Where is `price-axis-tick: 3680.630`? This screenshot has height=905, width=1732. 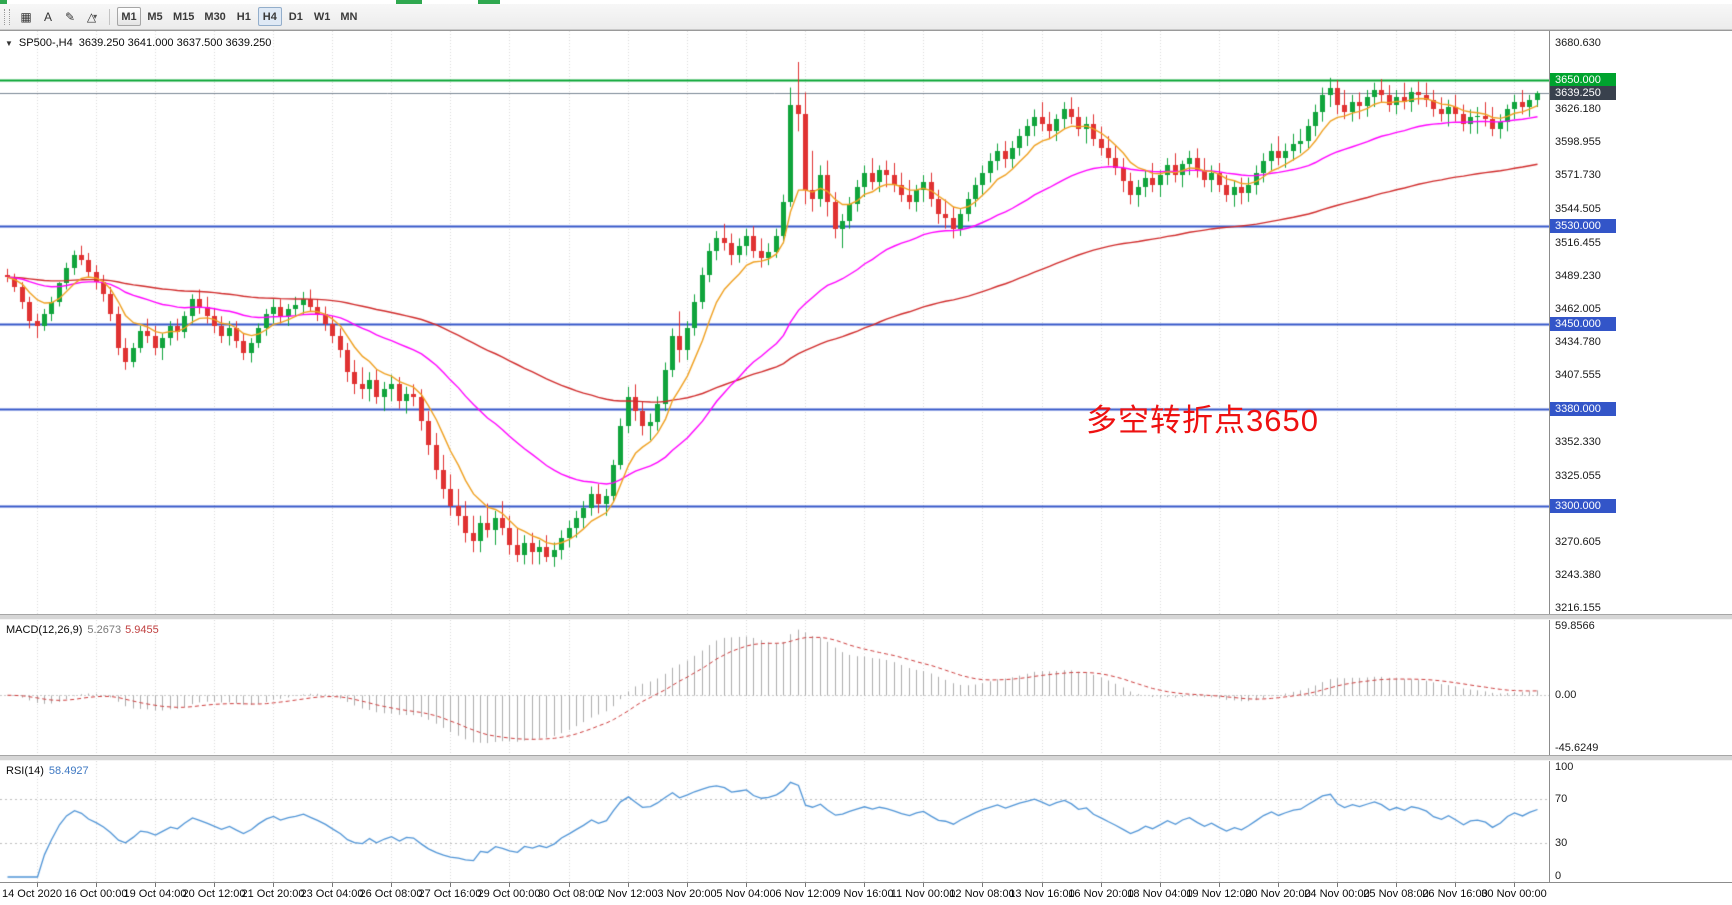
price-axis-tick: 3680.630 is located at coordinates (1578, 43).